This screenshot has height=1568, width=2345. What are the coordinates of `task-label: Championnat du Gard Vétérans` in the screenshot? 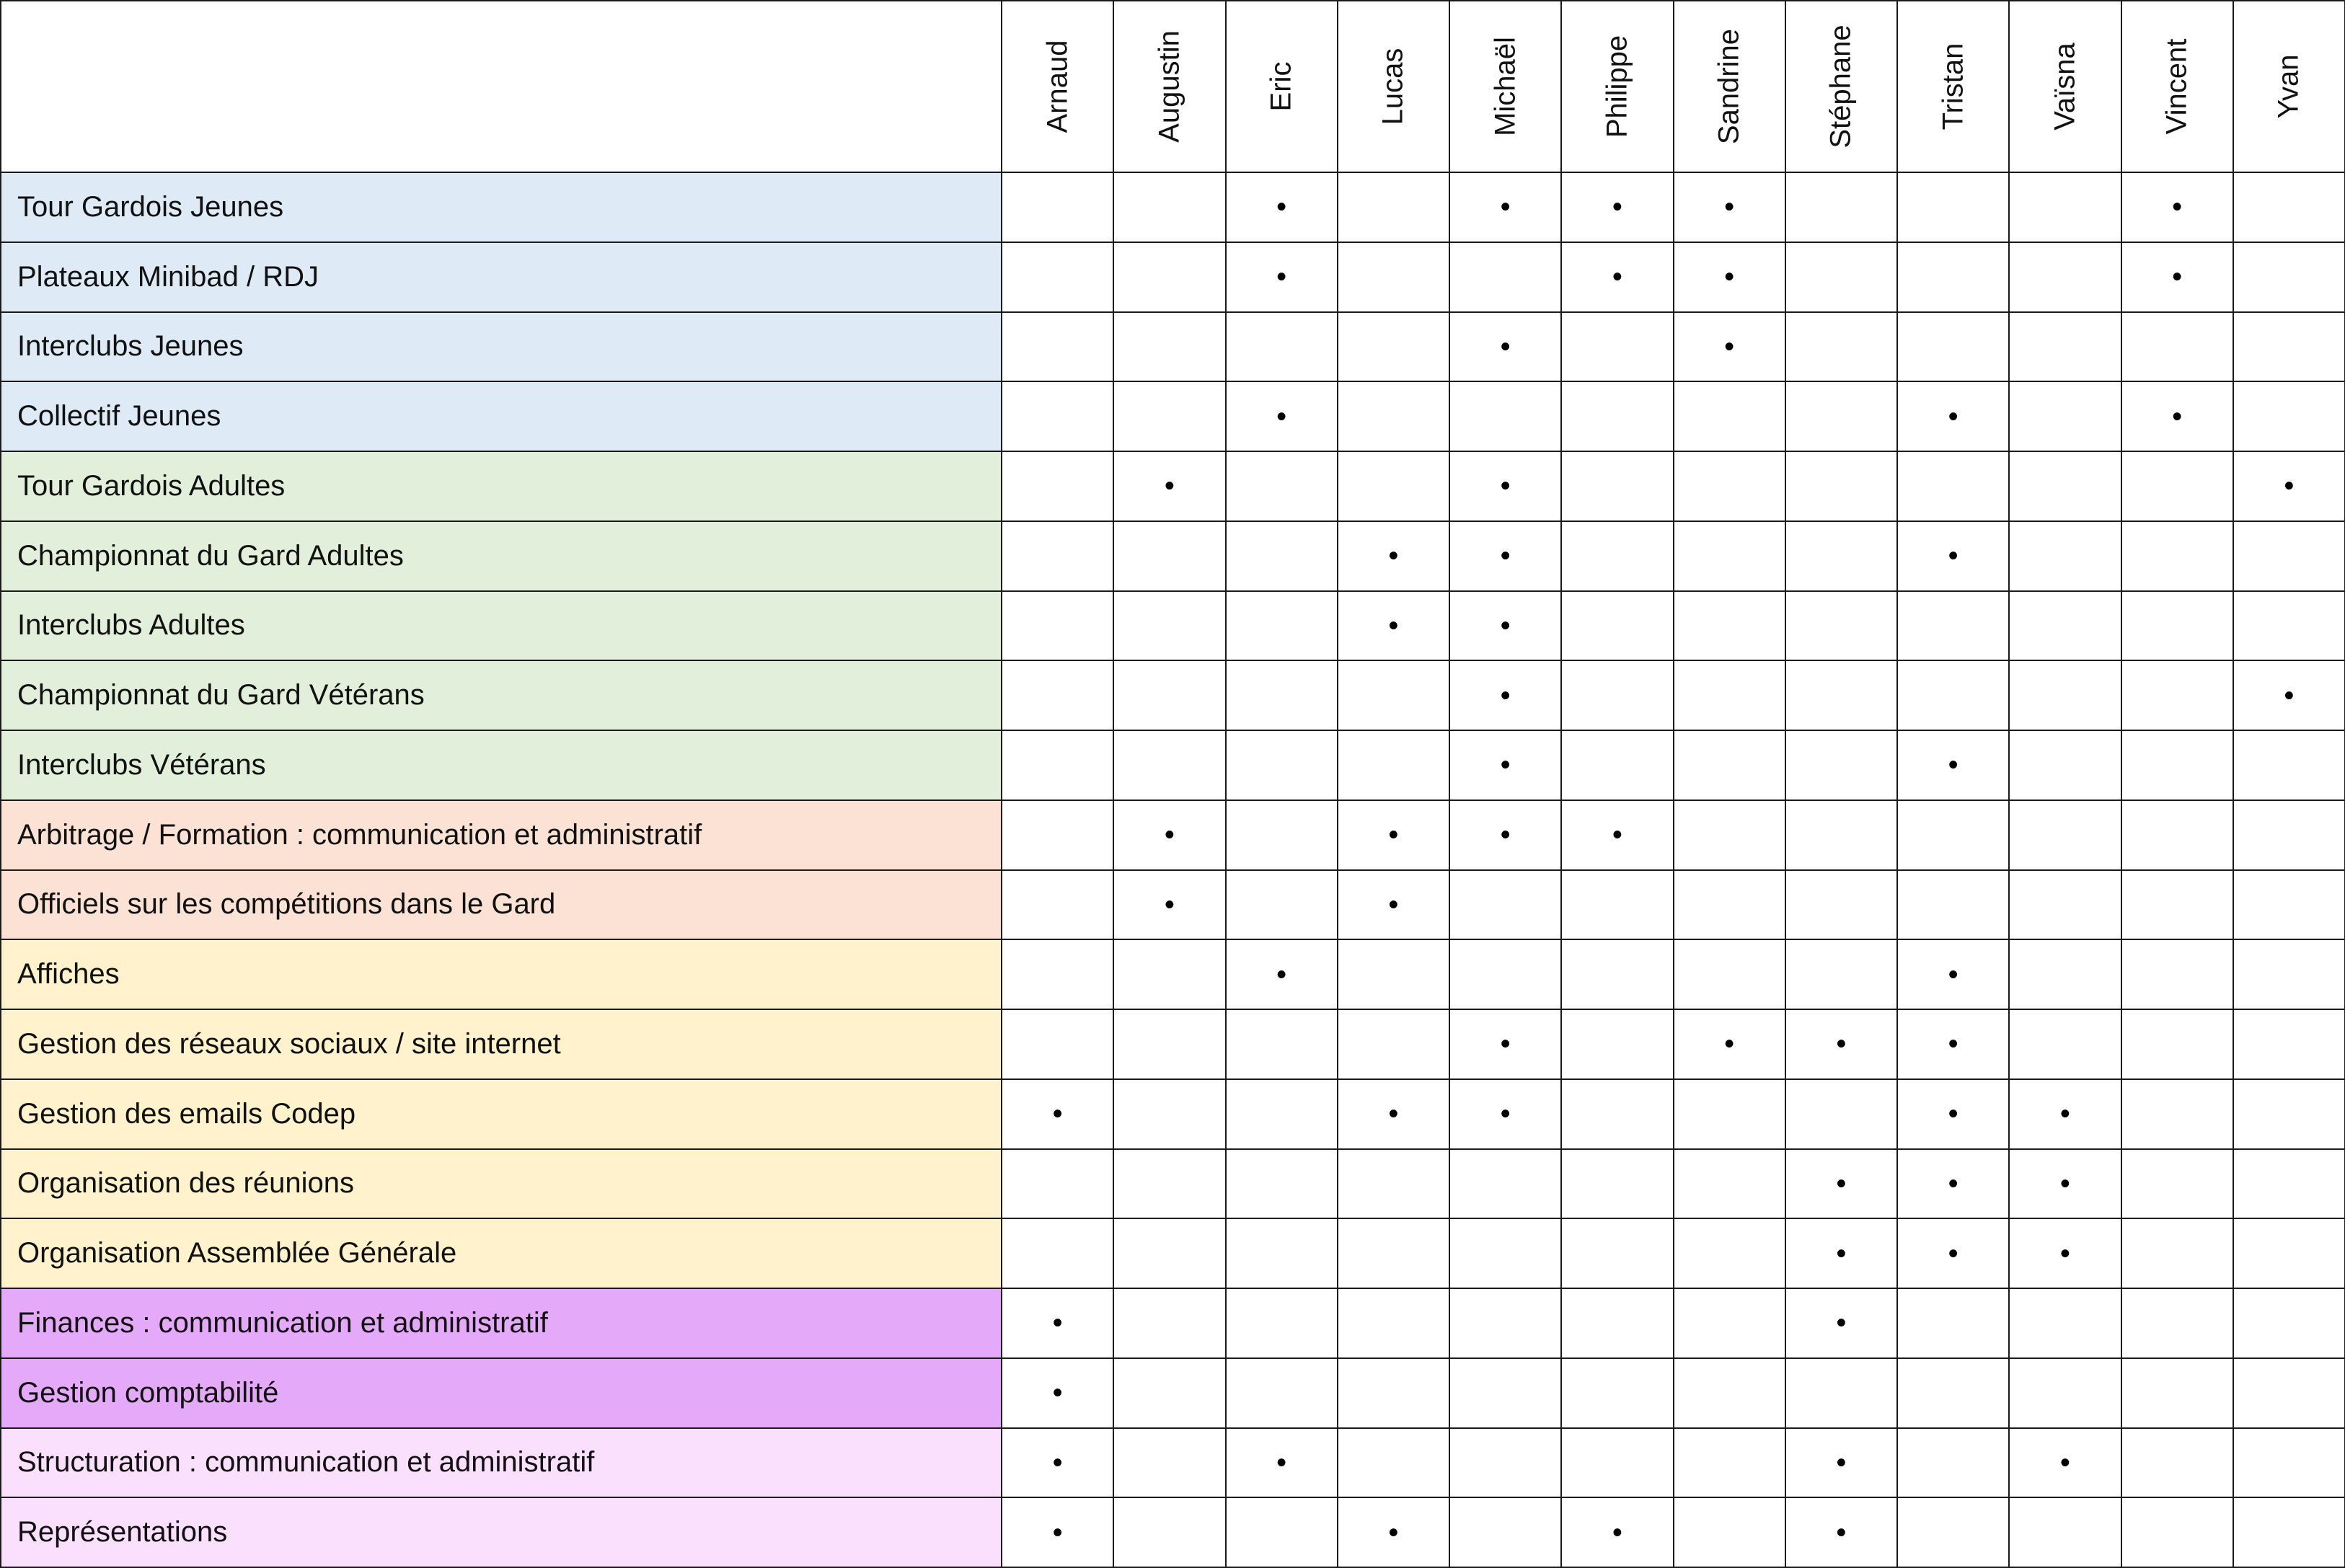 It's located at (501, 695).